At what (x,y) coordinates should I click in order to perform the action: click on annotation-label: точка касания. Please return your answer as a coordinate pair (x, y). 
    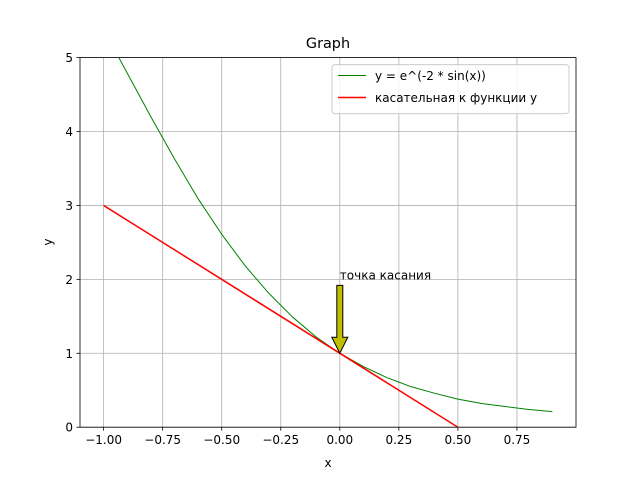
    Looking at the image, I should click on (385, 275).